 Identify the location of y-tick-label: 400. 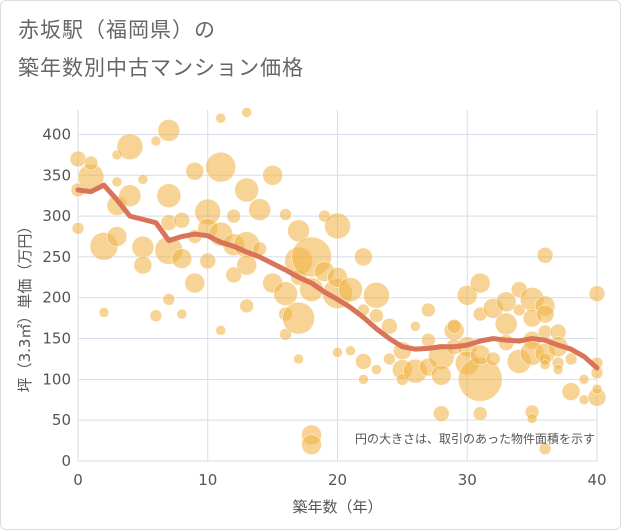
(56, 134).